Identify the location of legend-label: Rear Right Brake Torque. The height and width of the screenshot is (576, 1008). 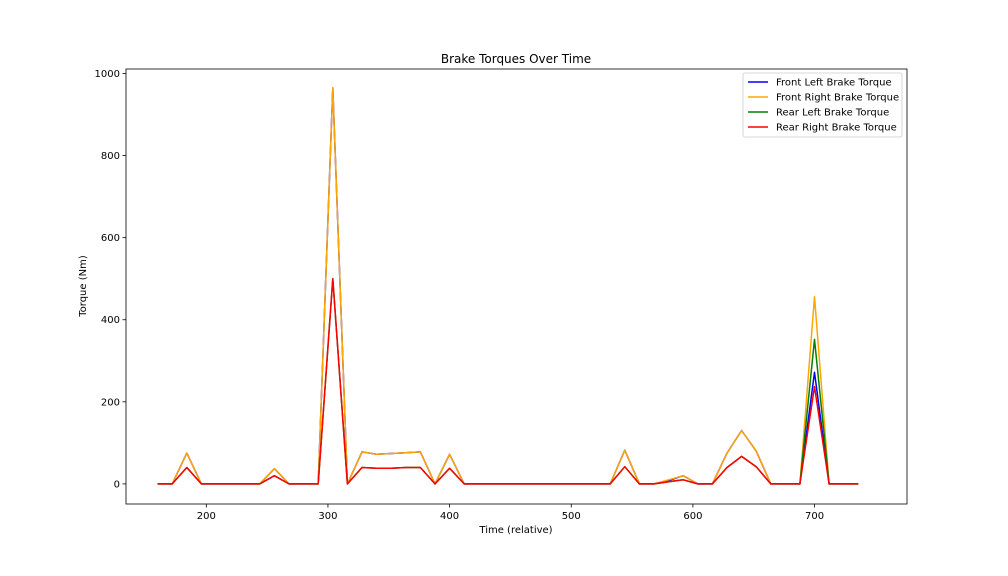
(836, 128).